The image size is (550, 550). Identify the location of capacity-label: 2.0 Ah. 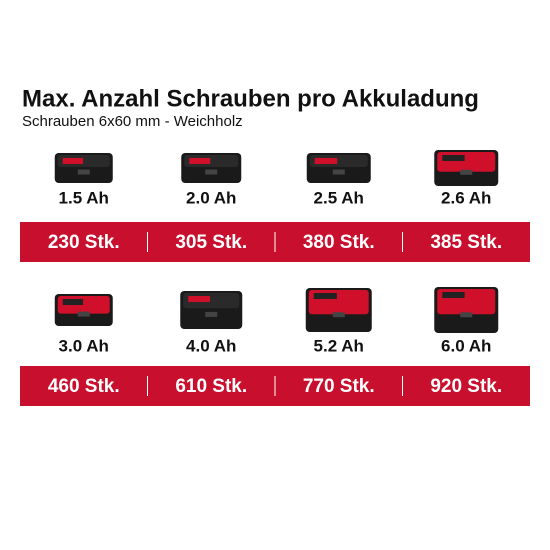
(211, 197).